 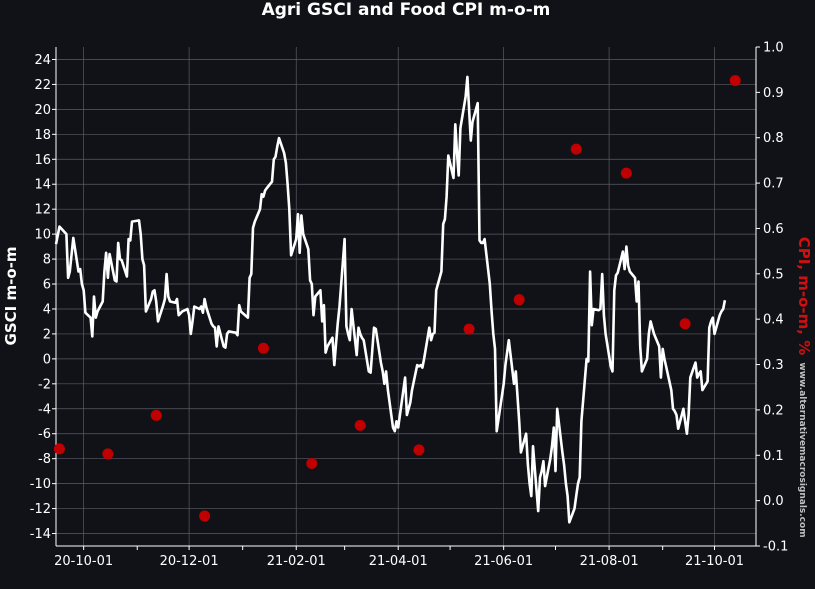 What do you see at coordinates (47, 260) in the screenshot?
I see `y-tick-label: 8` at bounding box center [47, 260].